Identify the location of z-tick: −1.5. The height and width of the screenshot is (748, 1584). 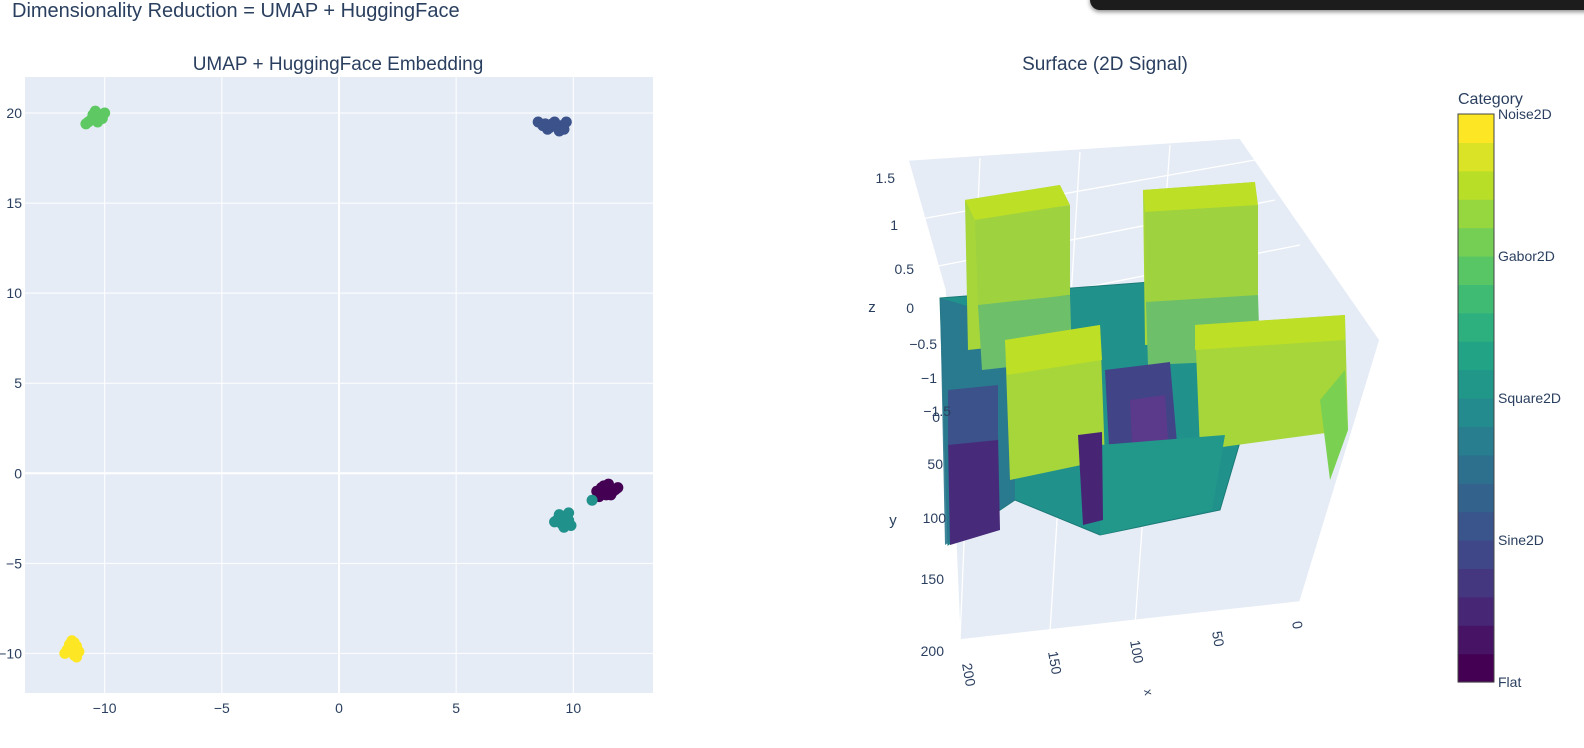
(937, 411).